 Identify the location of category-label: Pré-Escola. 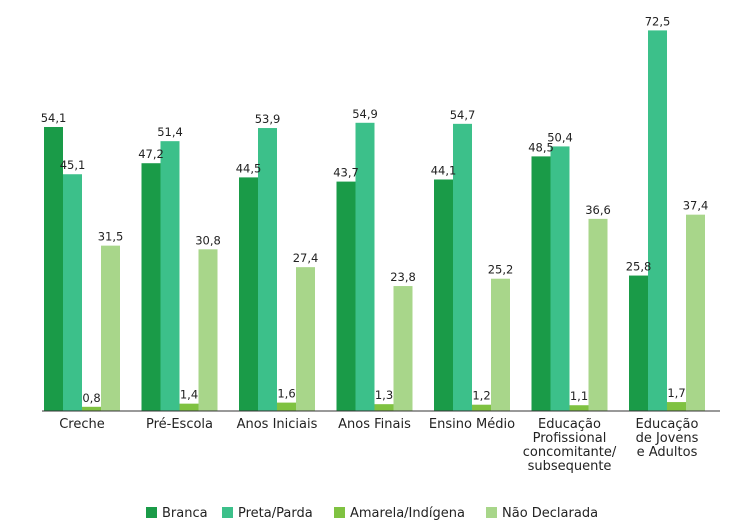
(179, 424).